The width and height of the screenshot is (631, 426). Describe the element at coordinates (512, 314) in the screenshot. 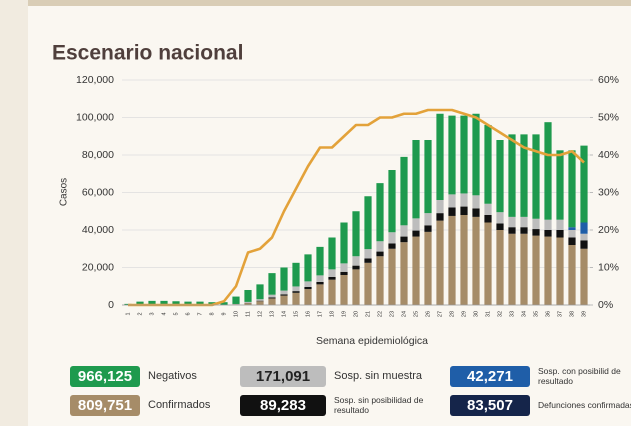

I see `x-tick-label: 33` at that location.